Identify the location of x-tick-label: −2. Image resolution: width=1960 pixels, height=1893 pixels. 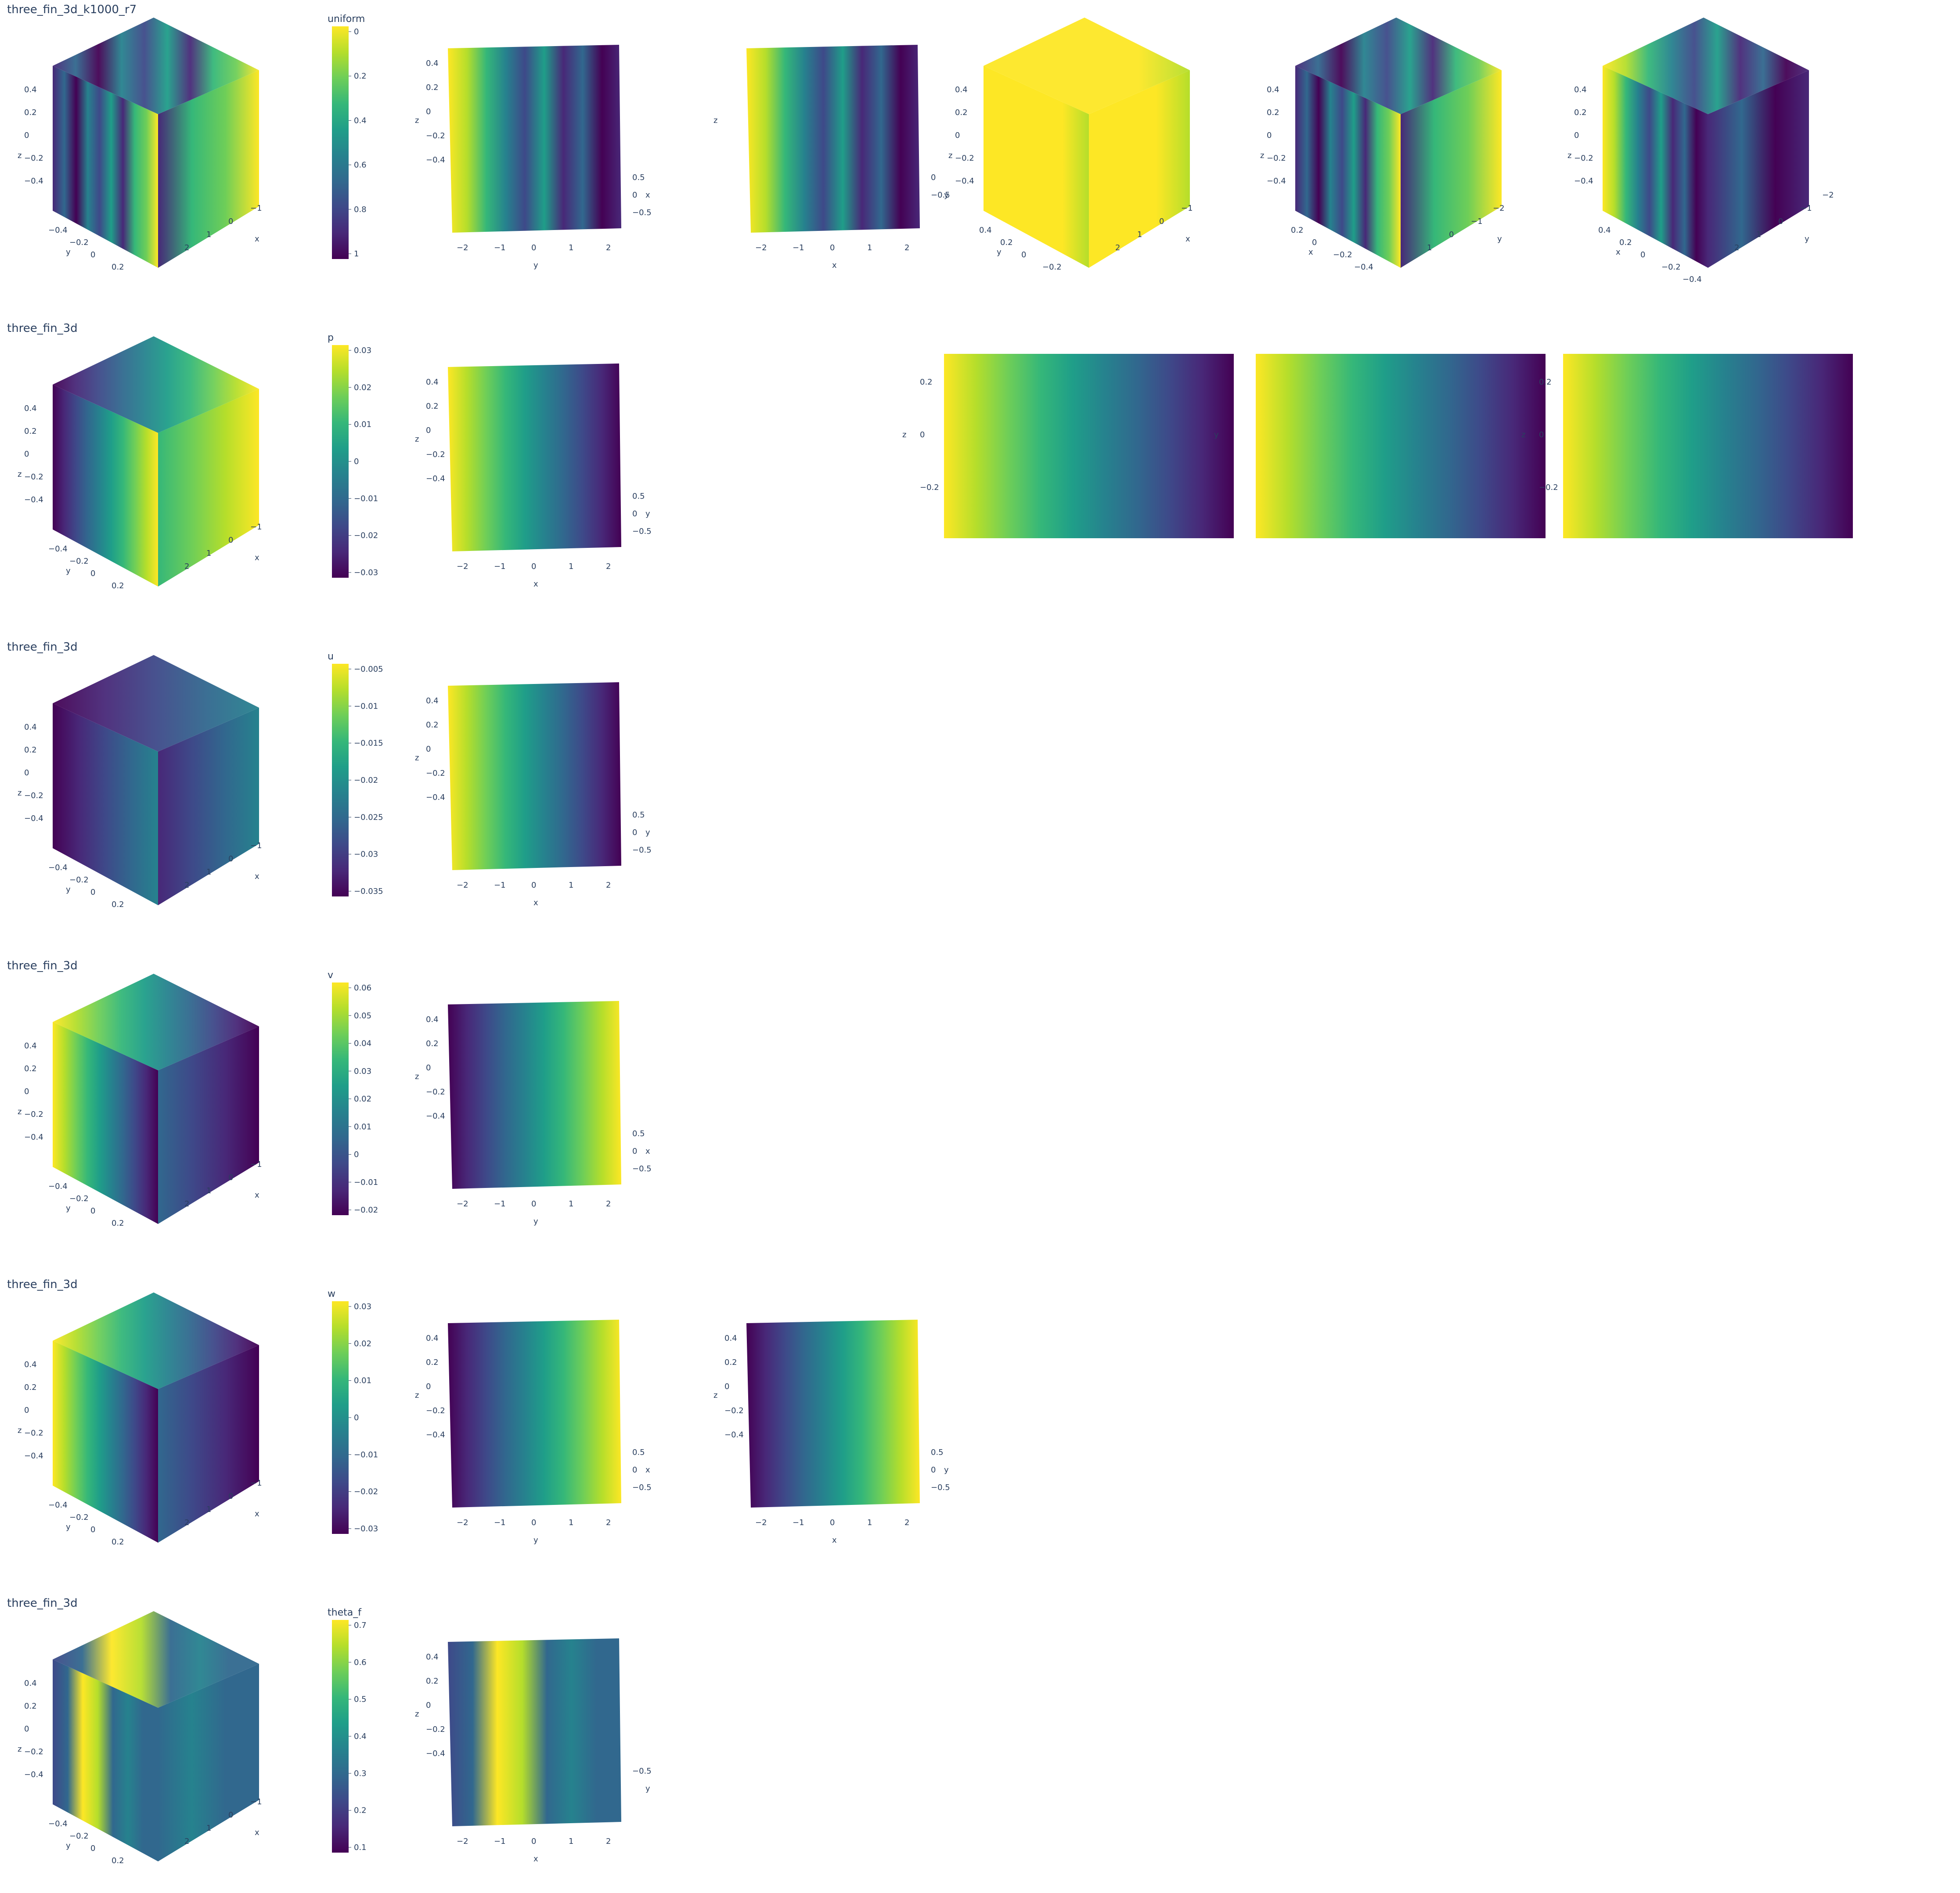
(463, 566).